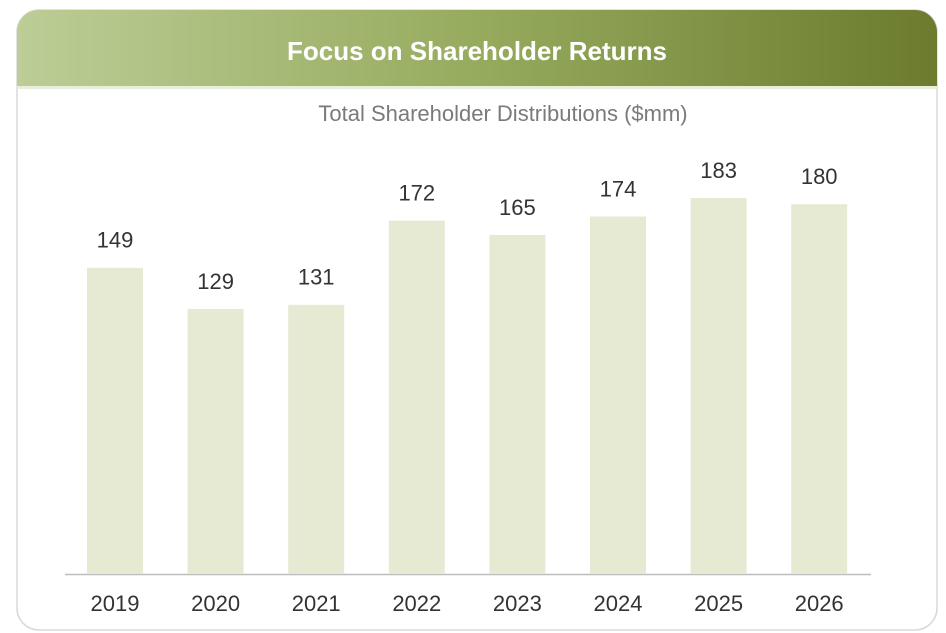 The image size is (946, 633). Describe the element at coordinates (517, 603) in the screenshot. I see `x-tick-label: 2023` at that location.